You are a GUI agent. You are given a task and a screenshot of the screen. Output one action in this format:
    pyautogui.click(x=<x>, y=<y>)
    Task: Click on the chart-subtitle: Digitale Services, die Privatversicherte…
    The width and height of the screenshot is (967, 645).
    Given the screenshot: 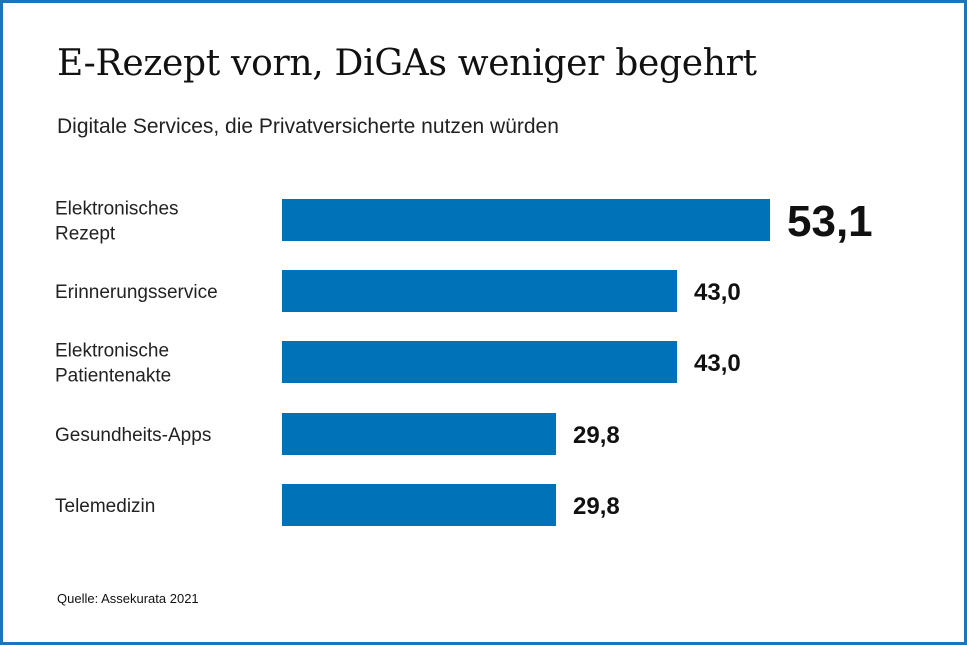 What is the action you would take?
    pyautogui.click(x=308, y=126)
    